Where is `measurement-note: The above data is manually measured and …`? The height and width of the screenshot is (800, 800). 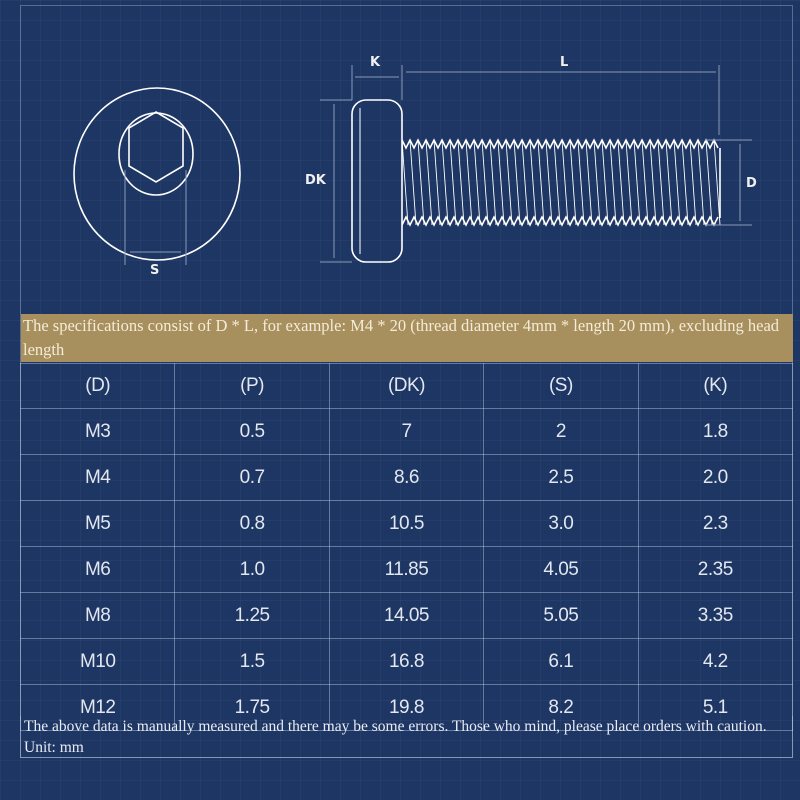
measurement-note: The above data is manually measured and … is located at coordinates (406, 737).